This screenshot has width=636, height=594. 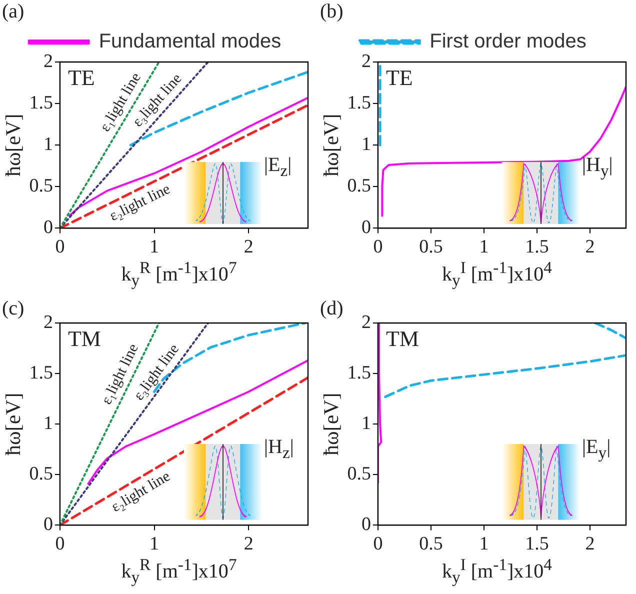 What do you see at coordinates (505, 376) in the screenshot?
I see `line-series` at bounding box center [505, 376].